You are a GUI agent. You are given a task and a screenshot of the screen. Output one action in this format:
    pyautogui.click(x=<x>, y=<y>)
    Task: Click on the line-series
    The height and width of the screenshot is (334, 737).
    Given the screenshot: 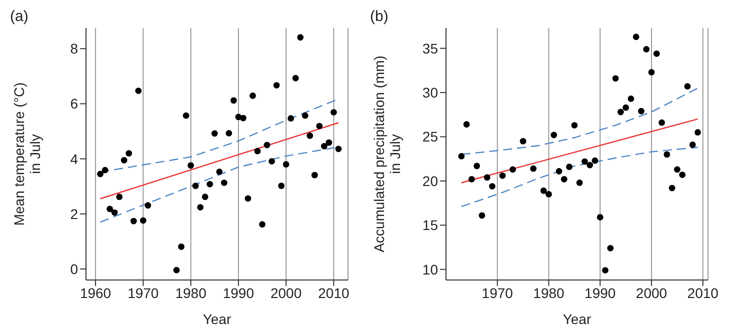 What is the action you would take?
    pyautogui.click(x=579, y=177)
    